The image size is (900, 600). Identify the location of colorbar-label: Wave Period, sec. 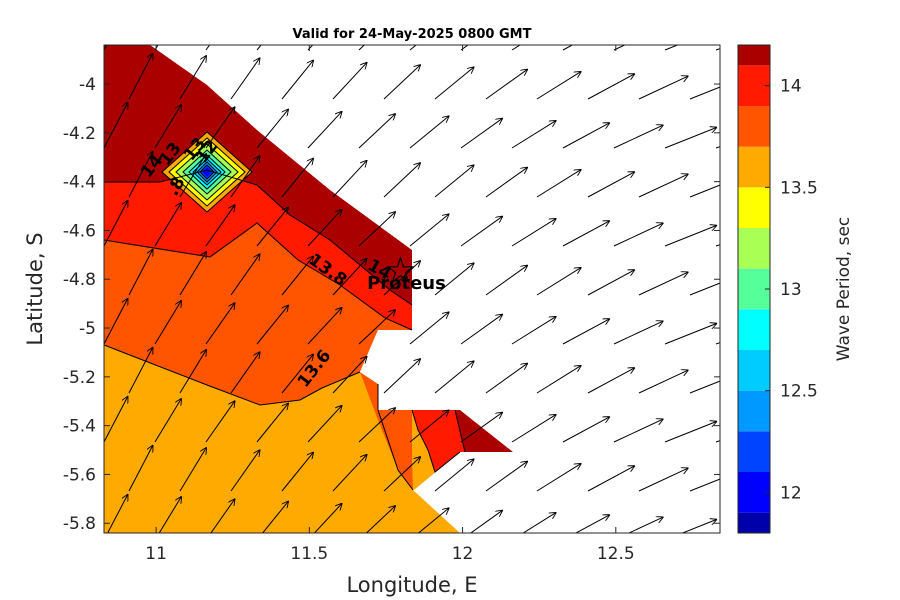
(844, 289).